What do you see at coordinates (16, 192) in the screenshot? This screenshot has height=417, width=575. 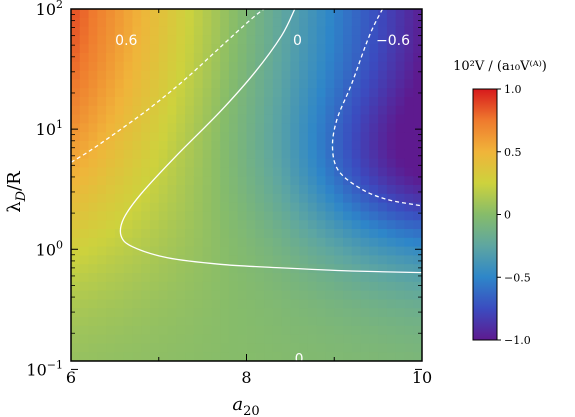 I see `y-axis-title: λD/R` at bounding box center [16, 192].